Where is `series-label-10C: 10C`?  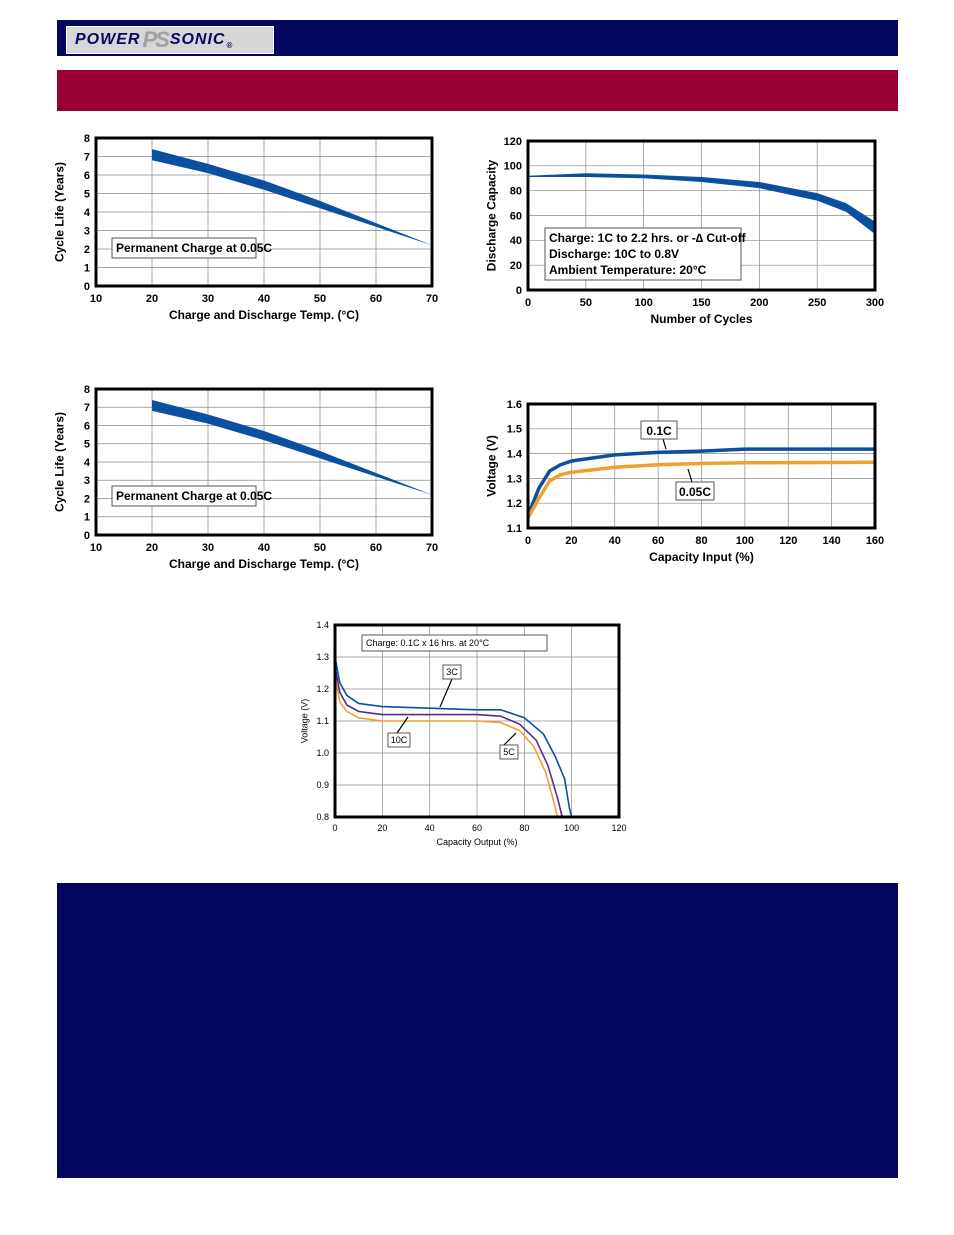
series-label-10C: 10C is located at coordinates (399, 740).